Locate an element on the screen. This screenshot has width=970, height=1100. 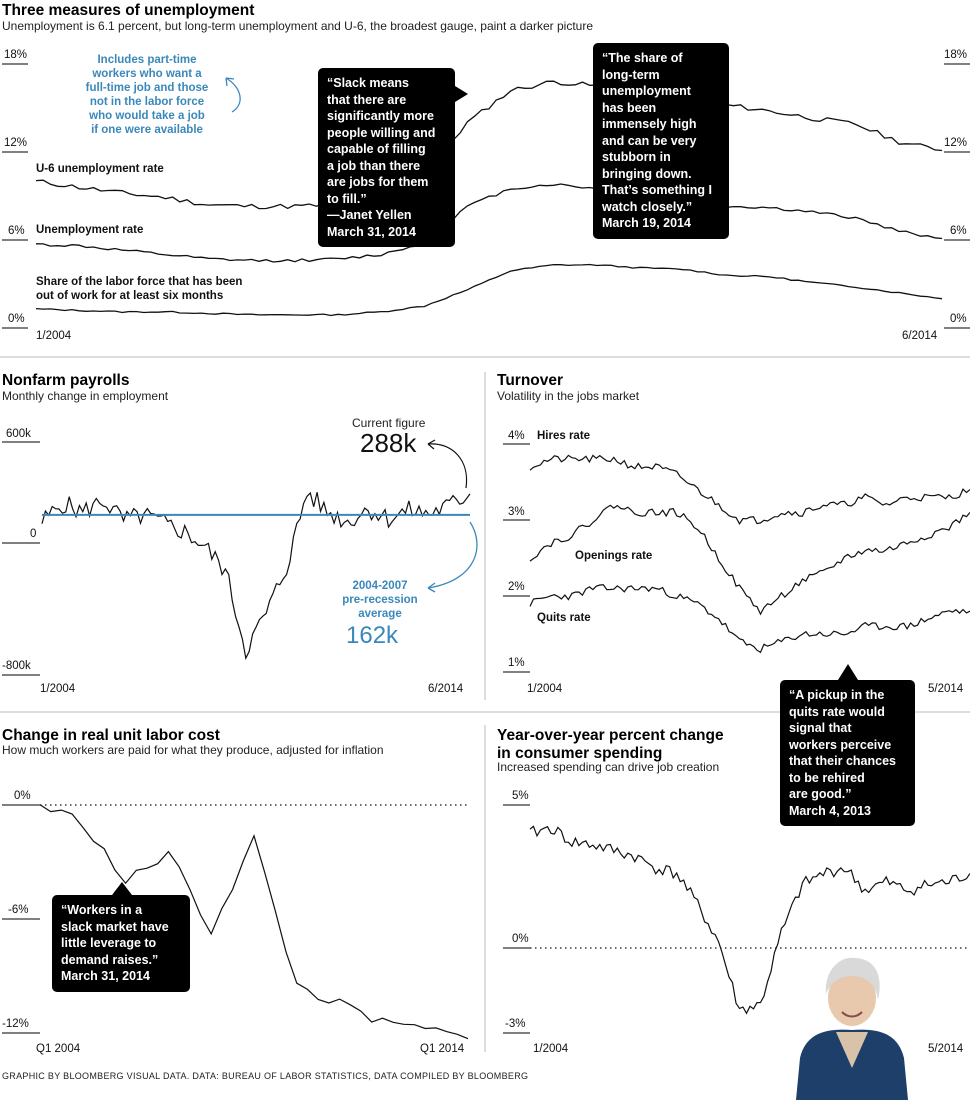
payrolls-subtitle: Monthly change in employment is located at coordinates (85, 396).